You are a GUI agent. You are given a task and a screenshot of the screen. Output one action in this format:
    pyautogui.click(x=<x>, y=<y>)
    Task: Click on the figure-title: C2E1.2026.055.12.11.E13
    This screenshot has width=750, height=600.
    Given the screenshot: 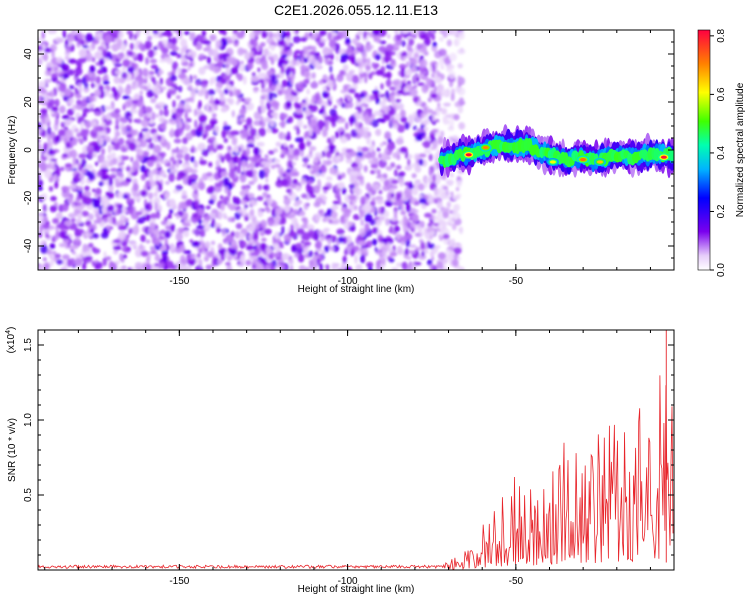 What is the action you would take?
    pyautogui.click(x=356, y=10)
    